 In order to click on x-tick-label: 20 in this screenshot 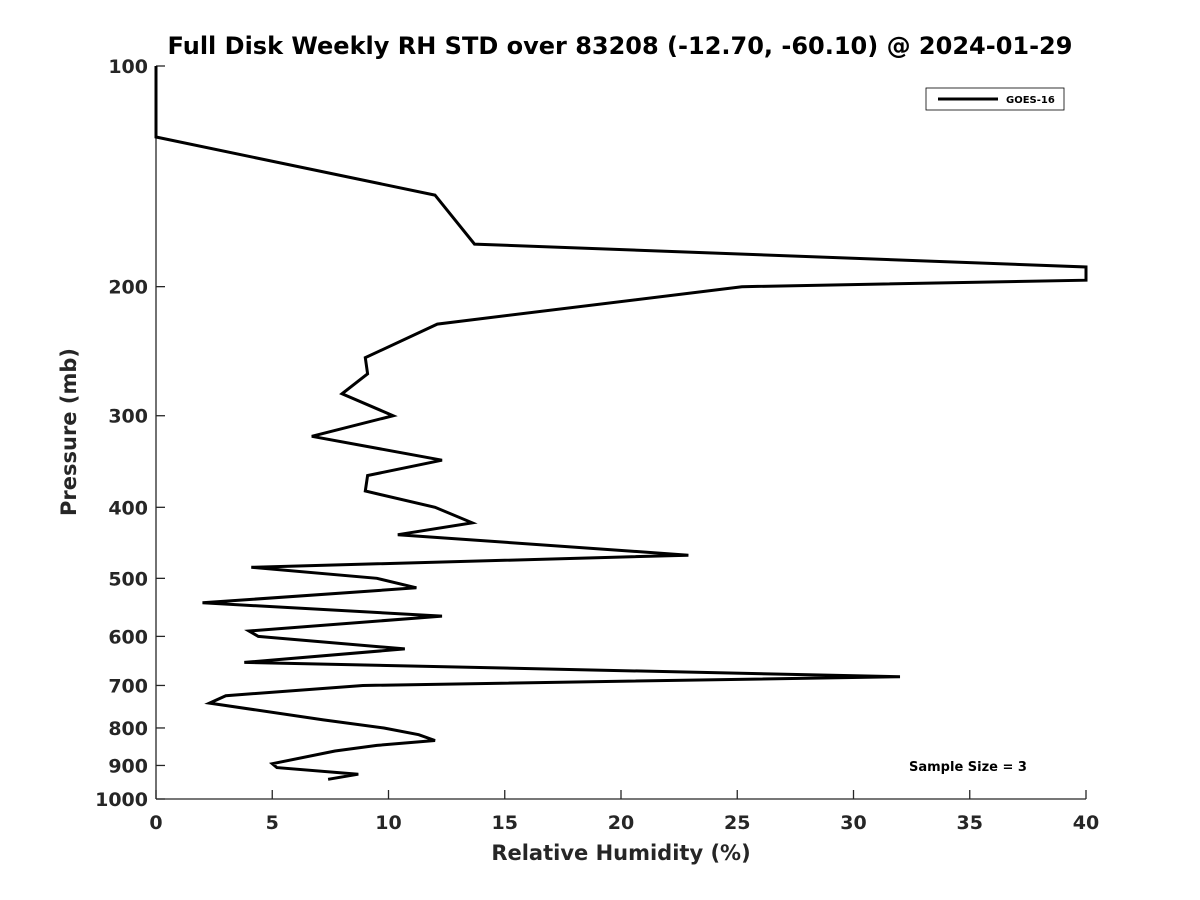, I will do `click(621, 823)`.